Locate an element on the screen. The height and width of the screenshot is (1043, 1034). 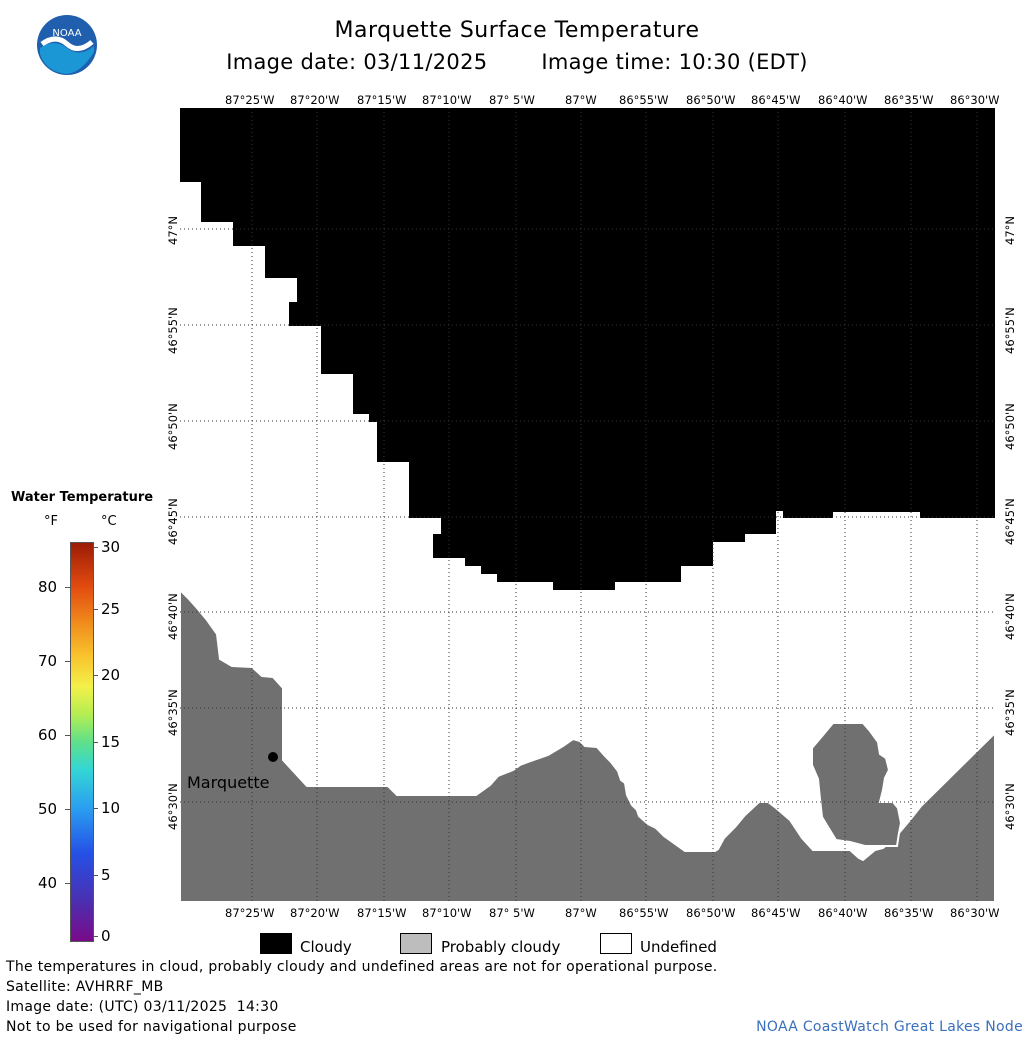
colorbar-f-label: 60 is located at coordinates (48, 735).